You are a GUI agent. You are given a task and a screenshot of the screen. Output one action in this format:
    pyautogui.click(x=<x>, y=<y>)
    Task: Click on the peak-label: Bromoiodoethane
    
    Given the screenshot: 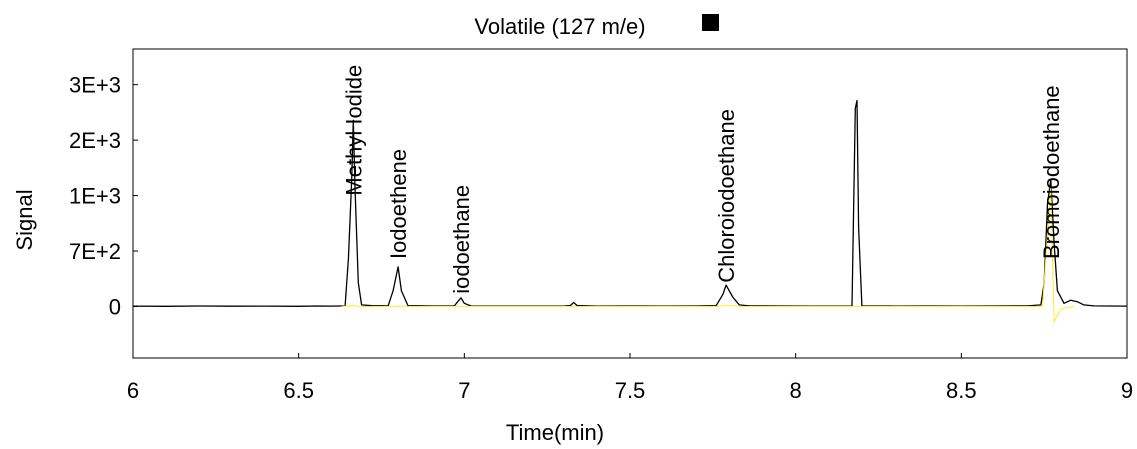 What is the action you would take?
    pyautogui.click(x=1051, y=172)
    